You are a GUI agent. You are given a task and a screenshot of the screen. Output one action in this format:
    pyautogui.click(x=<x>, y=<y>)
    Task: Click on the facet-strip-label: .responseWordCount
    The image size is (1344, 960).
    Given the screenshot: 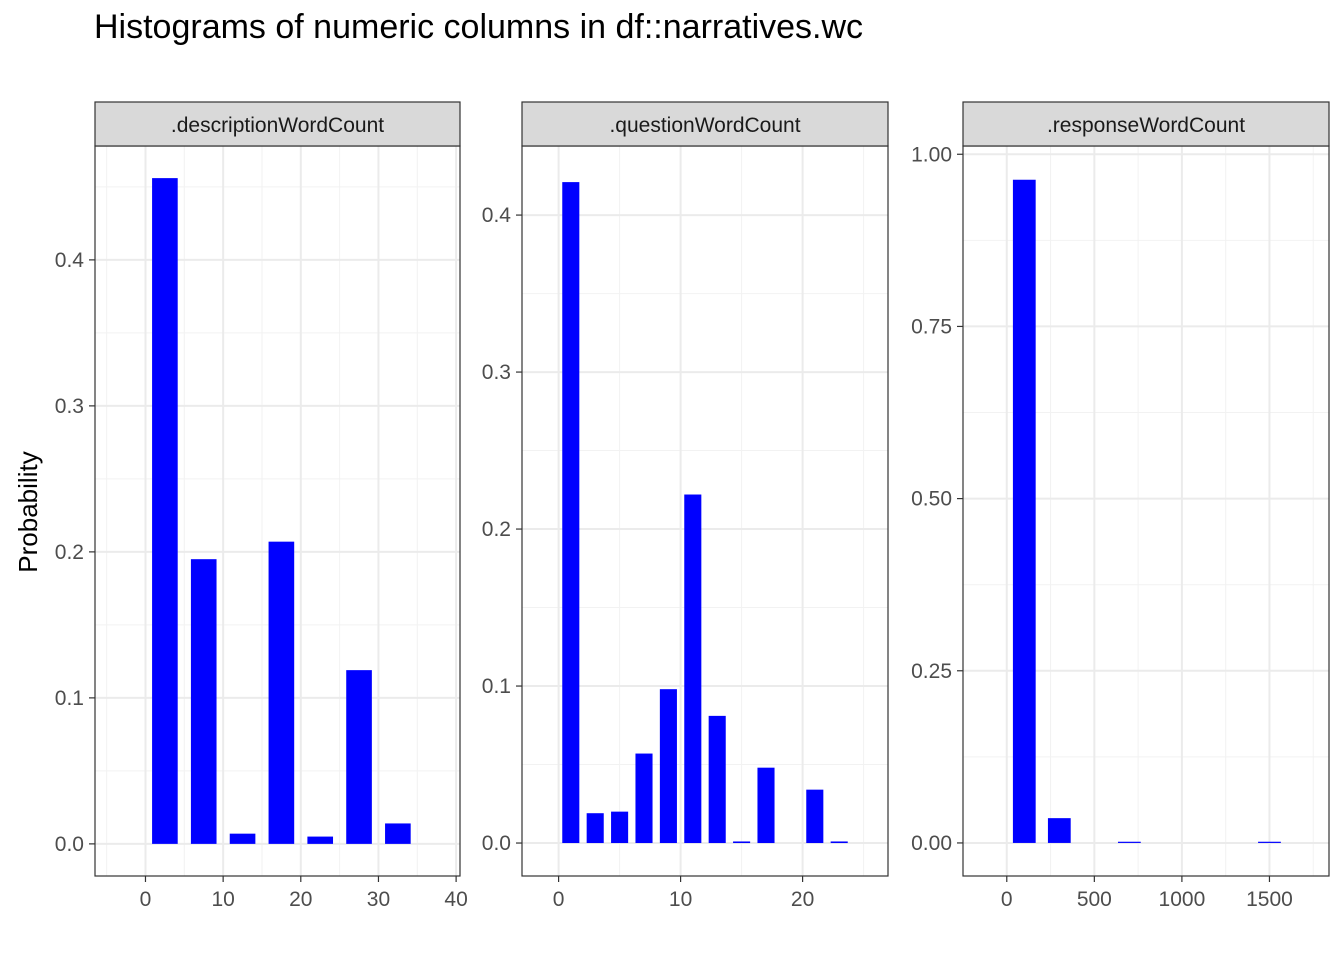 What is the action you would take?
    pyautogui.click(x=1146, y=125)
    